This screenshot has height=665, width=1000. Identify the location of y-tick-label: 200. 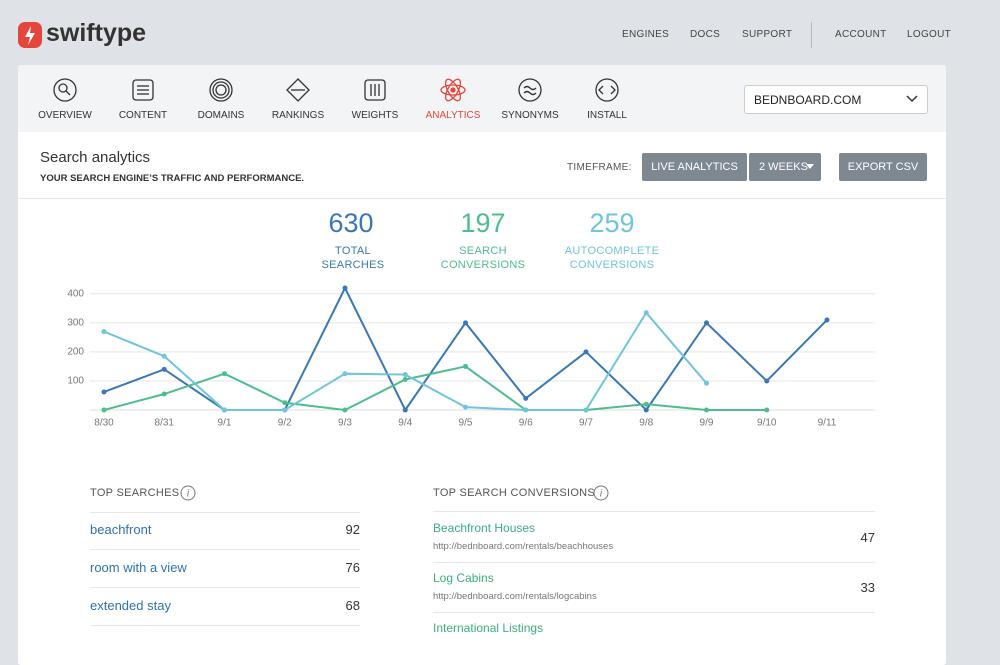
(75, 352).